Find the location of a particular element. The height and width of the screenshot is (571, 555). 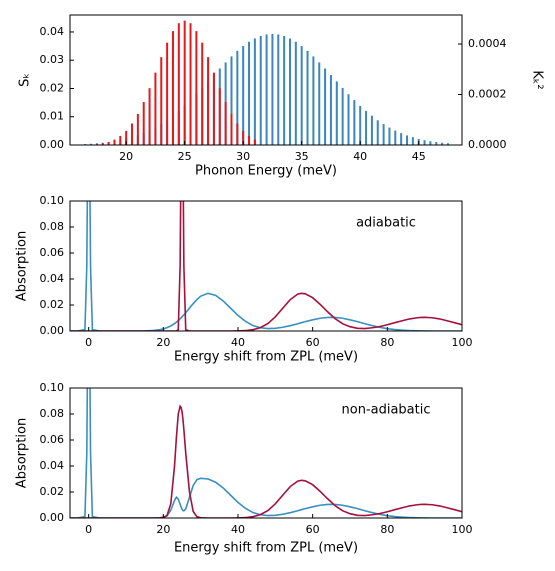

y-tick-label: 0.03 is located at coordinates (52, 59).